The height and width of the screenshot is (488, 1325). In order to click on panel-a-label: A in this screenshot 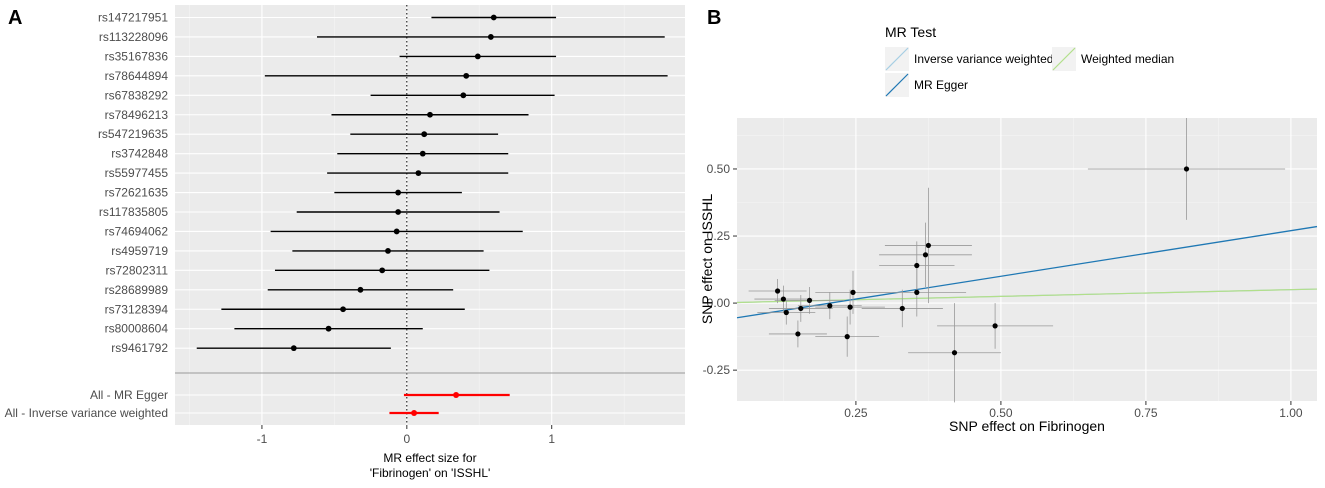, I will do `click(15, 18)`.